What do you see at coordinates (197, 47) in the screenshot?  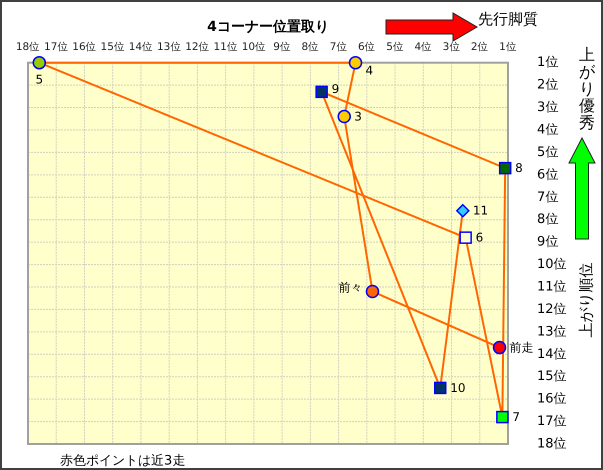 I see `x-tick-label: 12位` at bounding box center [197, 47].